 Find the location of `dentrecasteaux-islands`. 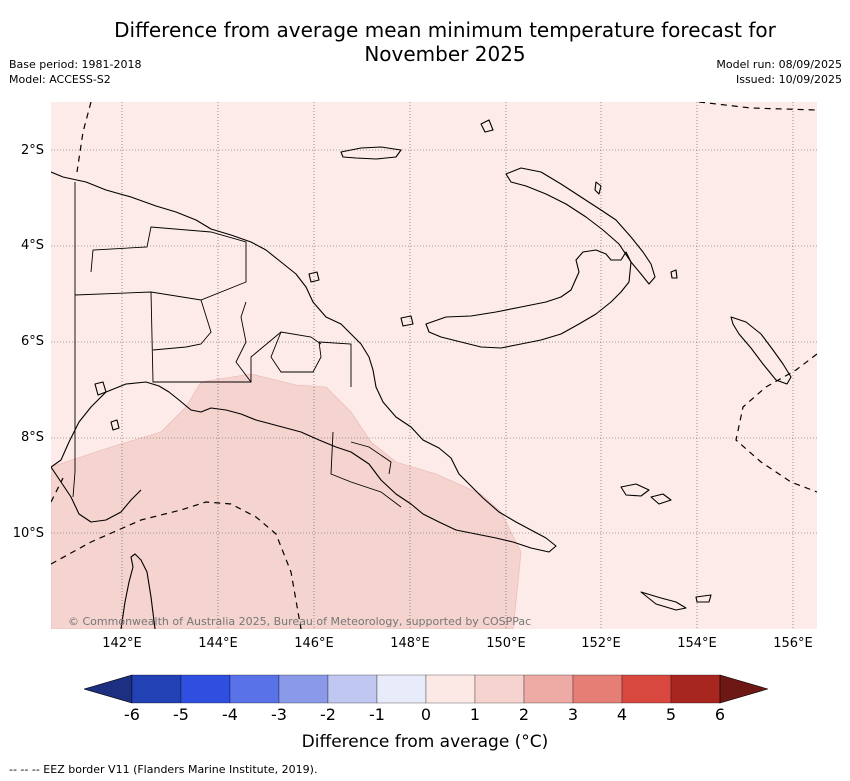

dentrecasteaux-islands is located at coordinates (646, 494).